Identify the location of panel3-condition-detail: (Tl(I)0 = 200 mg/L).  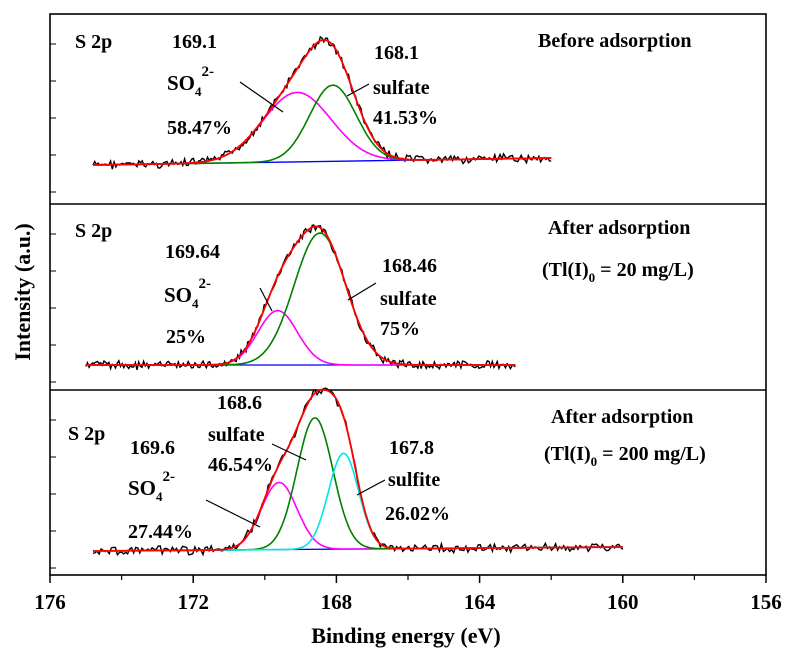
(625, 456).